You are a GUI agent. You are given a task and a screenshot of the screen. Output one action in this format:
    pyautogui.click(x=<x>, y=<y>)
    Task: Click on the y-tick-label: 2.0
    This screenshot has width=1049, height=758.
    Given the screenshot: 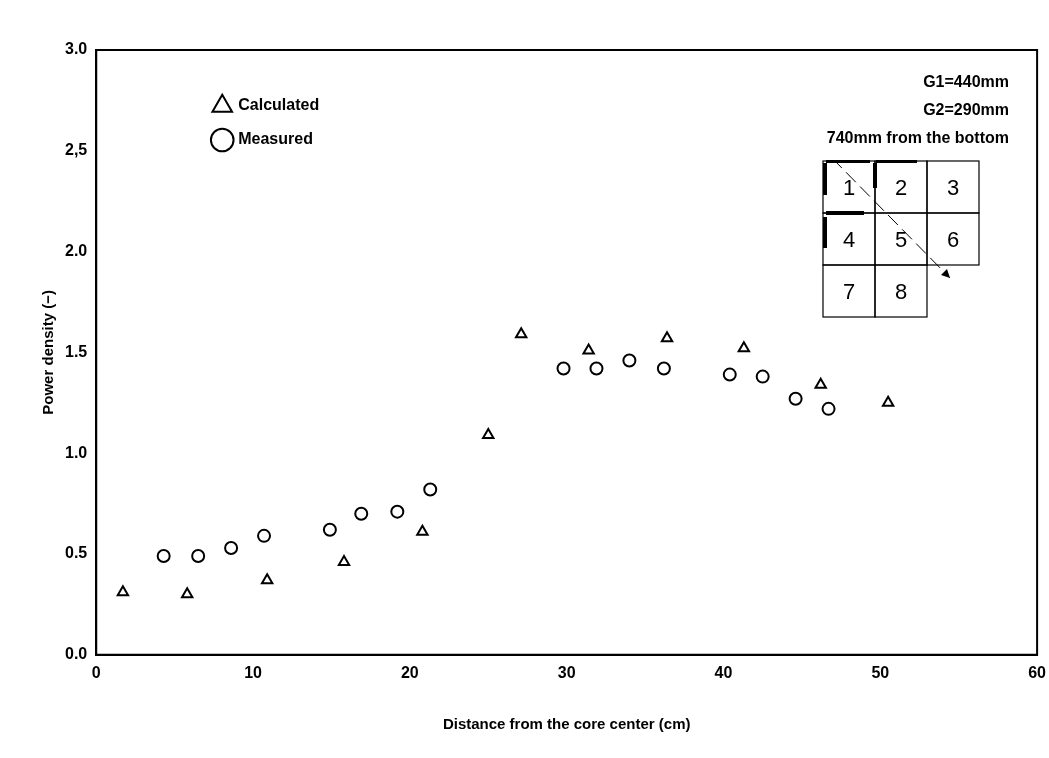 What is the action you would take?
    pyautogui.click(x=76, y=251)
    